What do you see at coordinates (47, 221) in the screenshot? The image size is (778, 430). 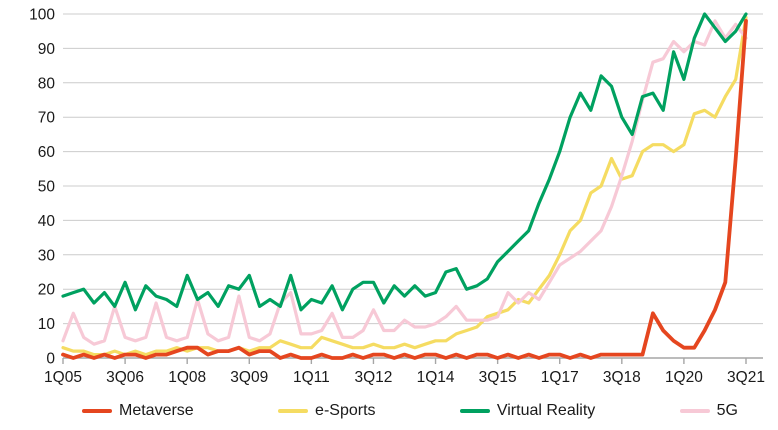 I see `y-axis-label: 40` at bounding box center [47, 221].